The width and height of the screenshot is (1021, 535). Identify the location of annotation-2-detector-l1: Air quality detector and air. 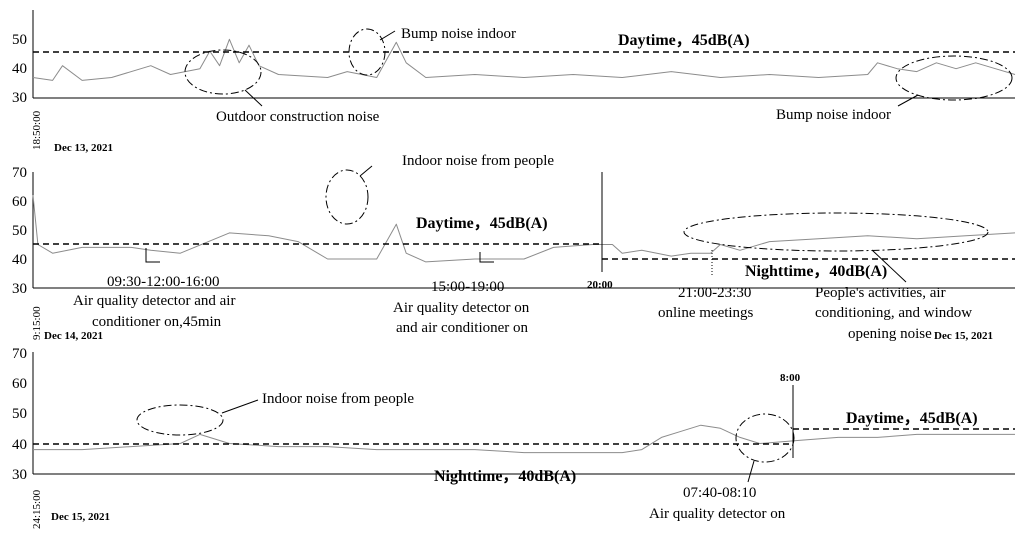
(154, 301).